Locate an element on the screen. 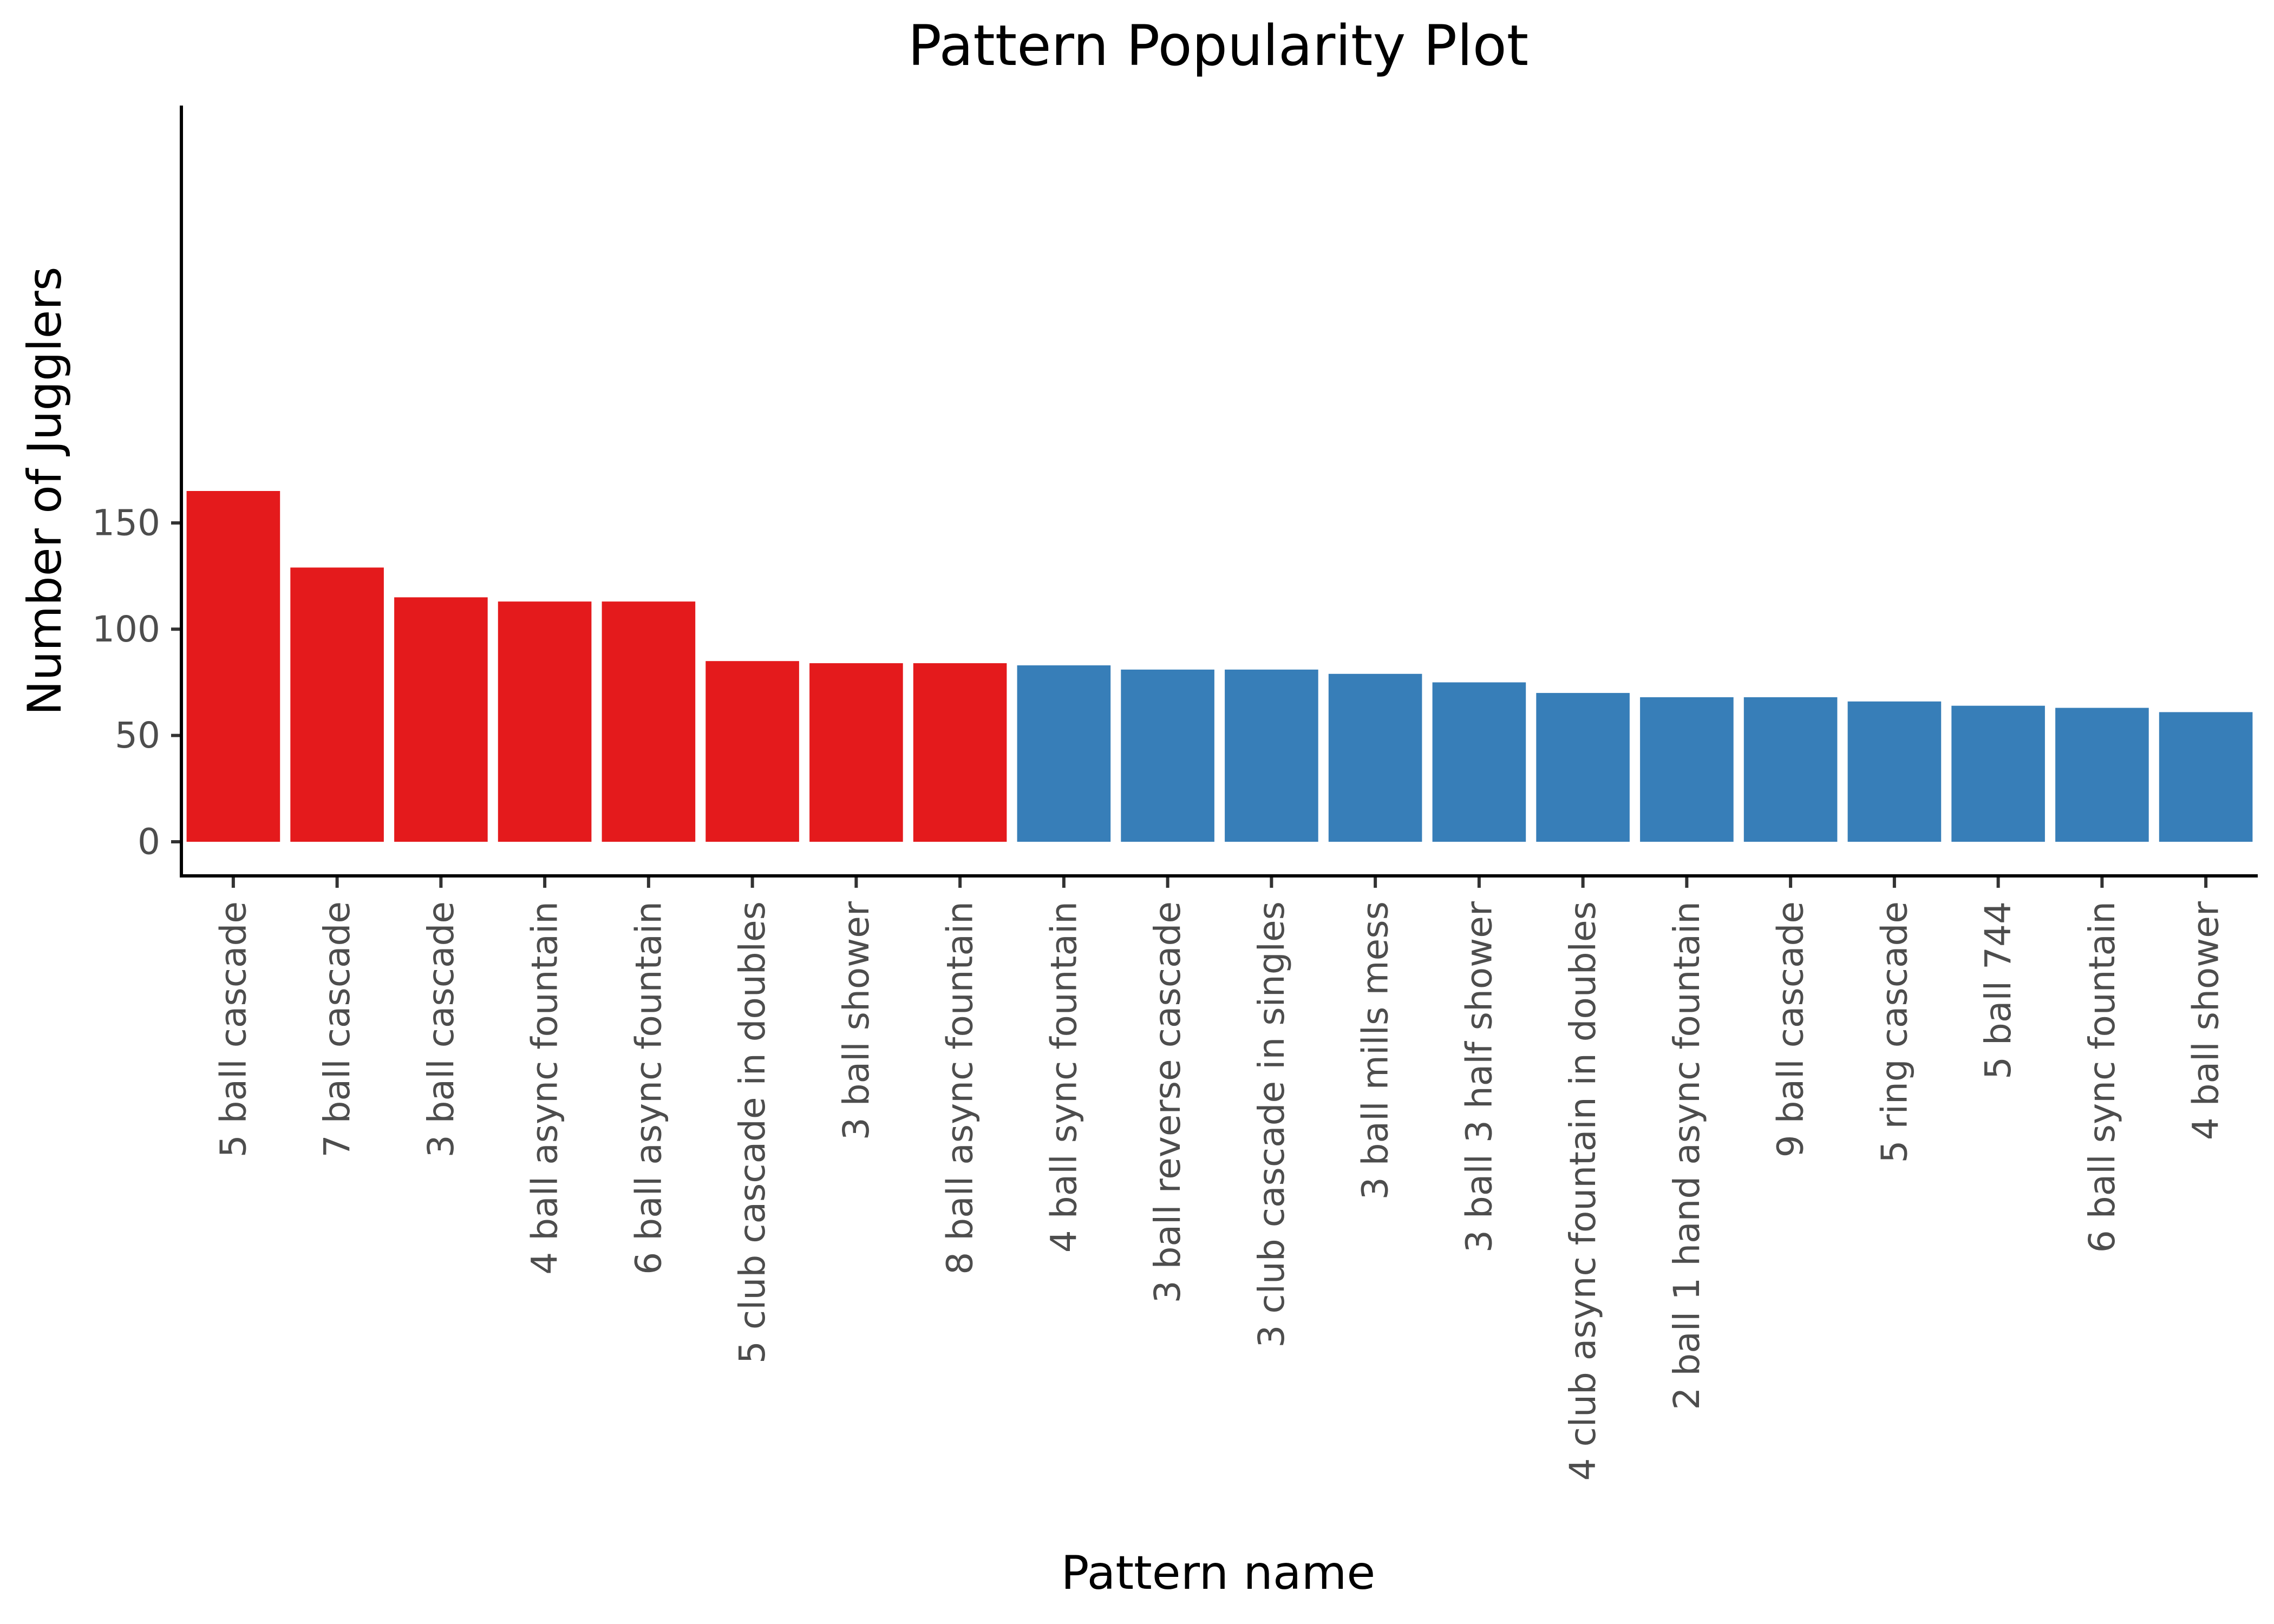  x-tick-label-5: 6 ball async fountain is located at coordinates (648, 1088).